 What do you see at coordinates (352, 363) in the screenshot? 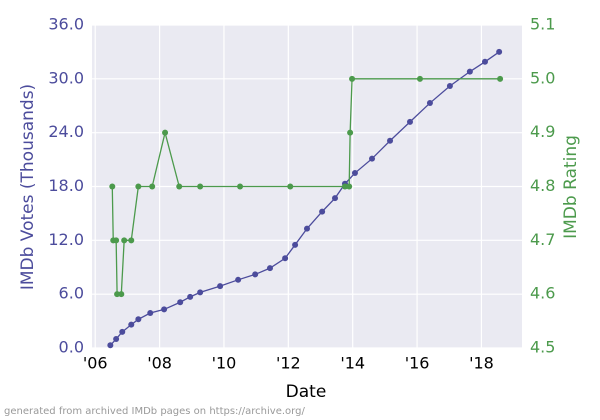
I see `x-tick-label: '14` at bounding box center [352, 363].